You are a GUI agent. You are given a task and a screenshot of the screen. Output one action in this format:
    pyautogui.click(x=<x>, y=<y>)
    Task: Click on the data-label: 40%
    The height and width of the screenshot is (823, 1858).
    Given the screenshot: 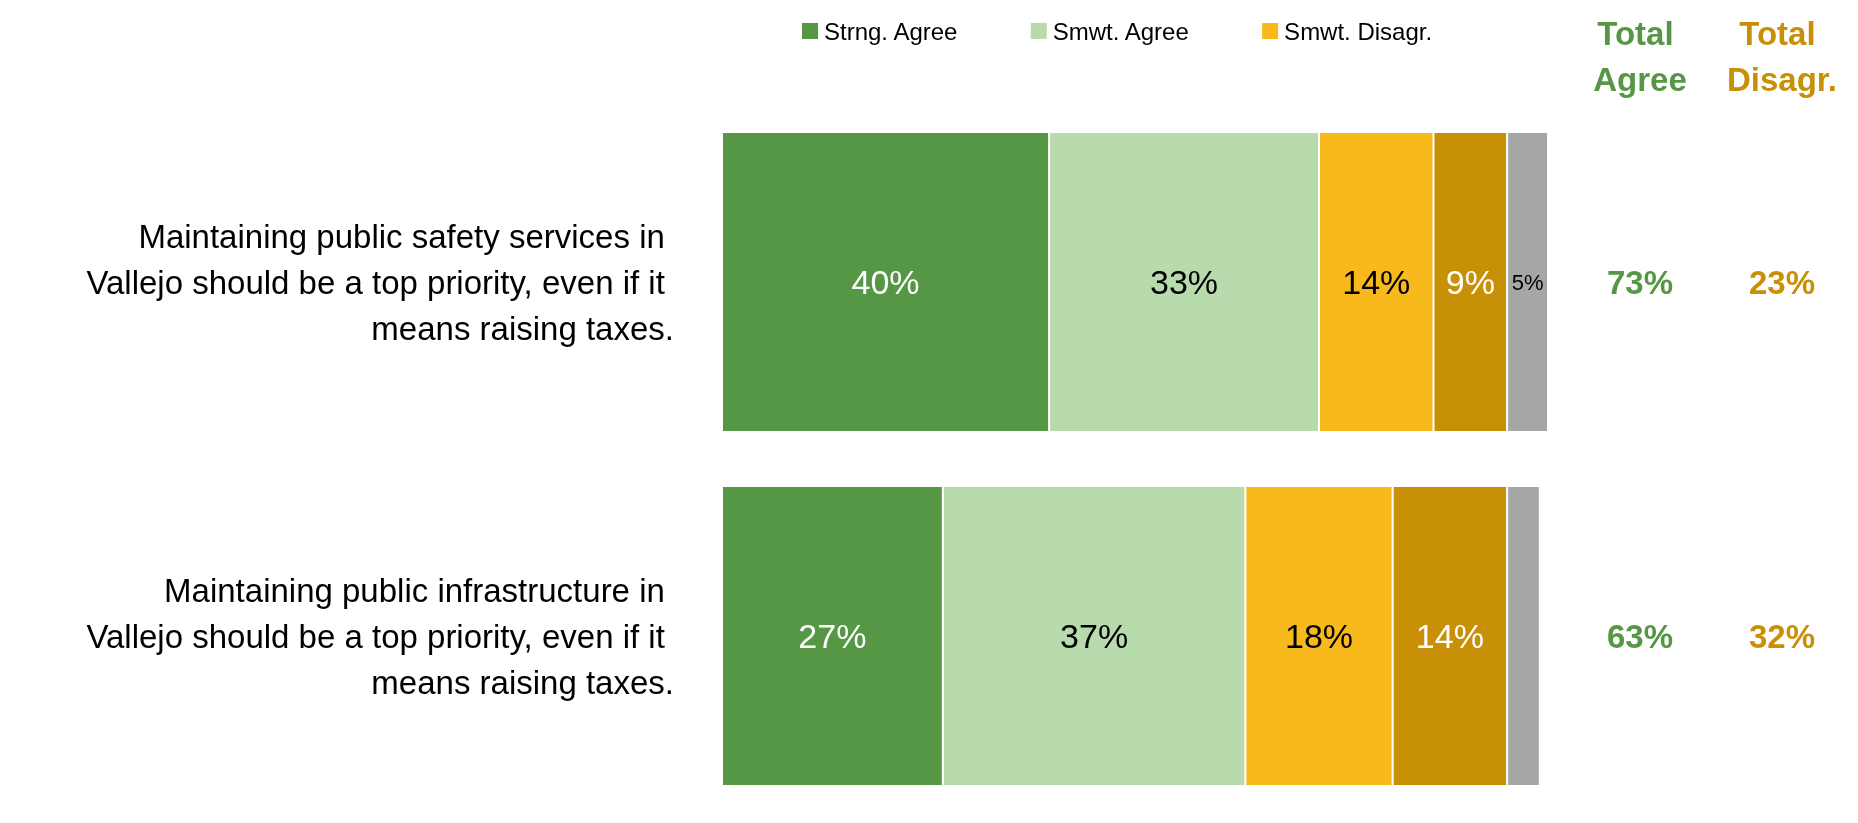 What is the action you would take?
    pyautogui.click(x=885, y=282)
    